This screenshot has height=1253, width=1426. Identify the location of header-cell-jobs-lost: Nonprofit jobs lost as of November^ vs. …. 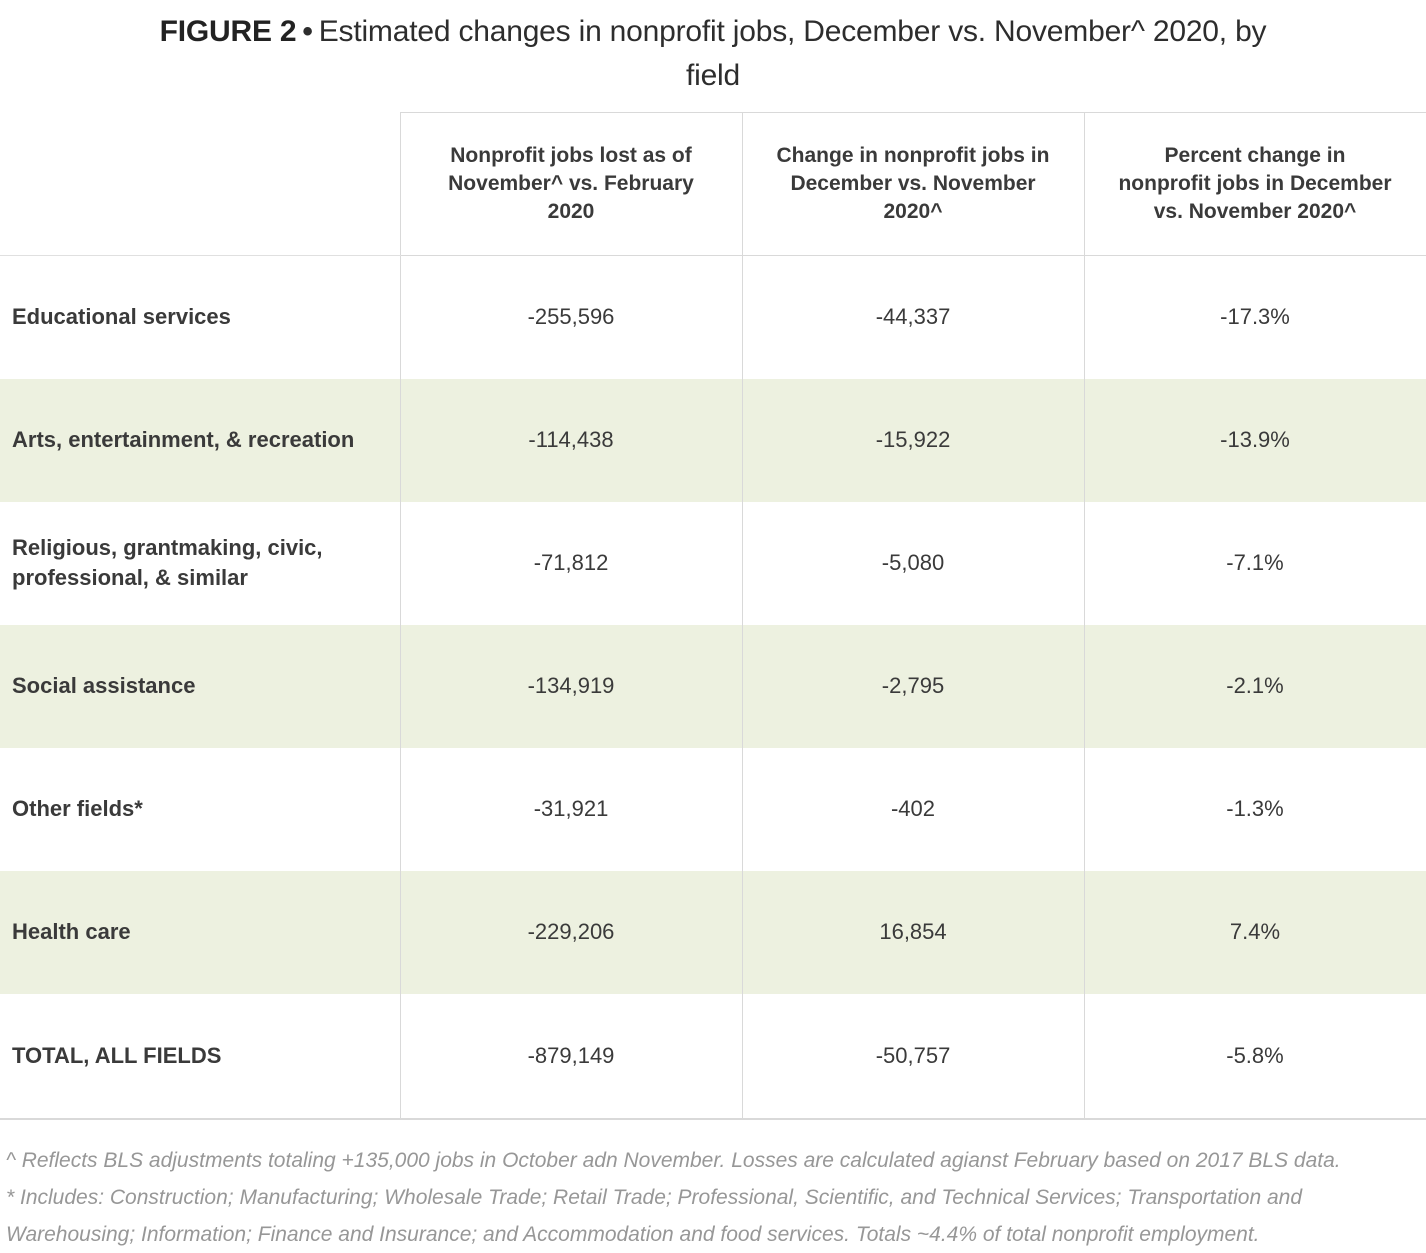
(571, 184).